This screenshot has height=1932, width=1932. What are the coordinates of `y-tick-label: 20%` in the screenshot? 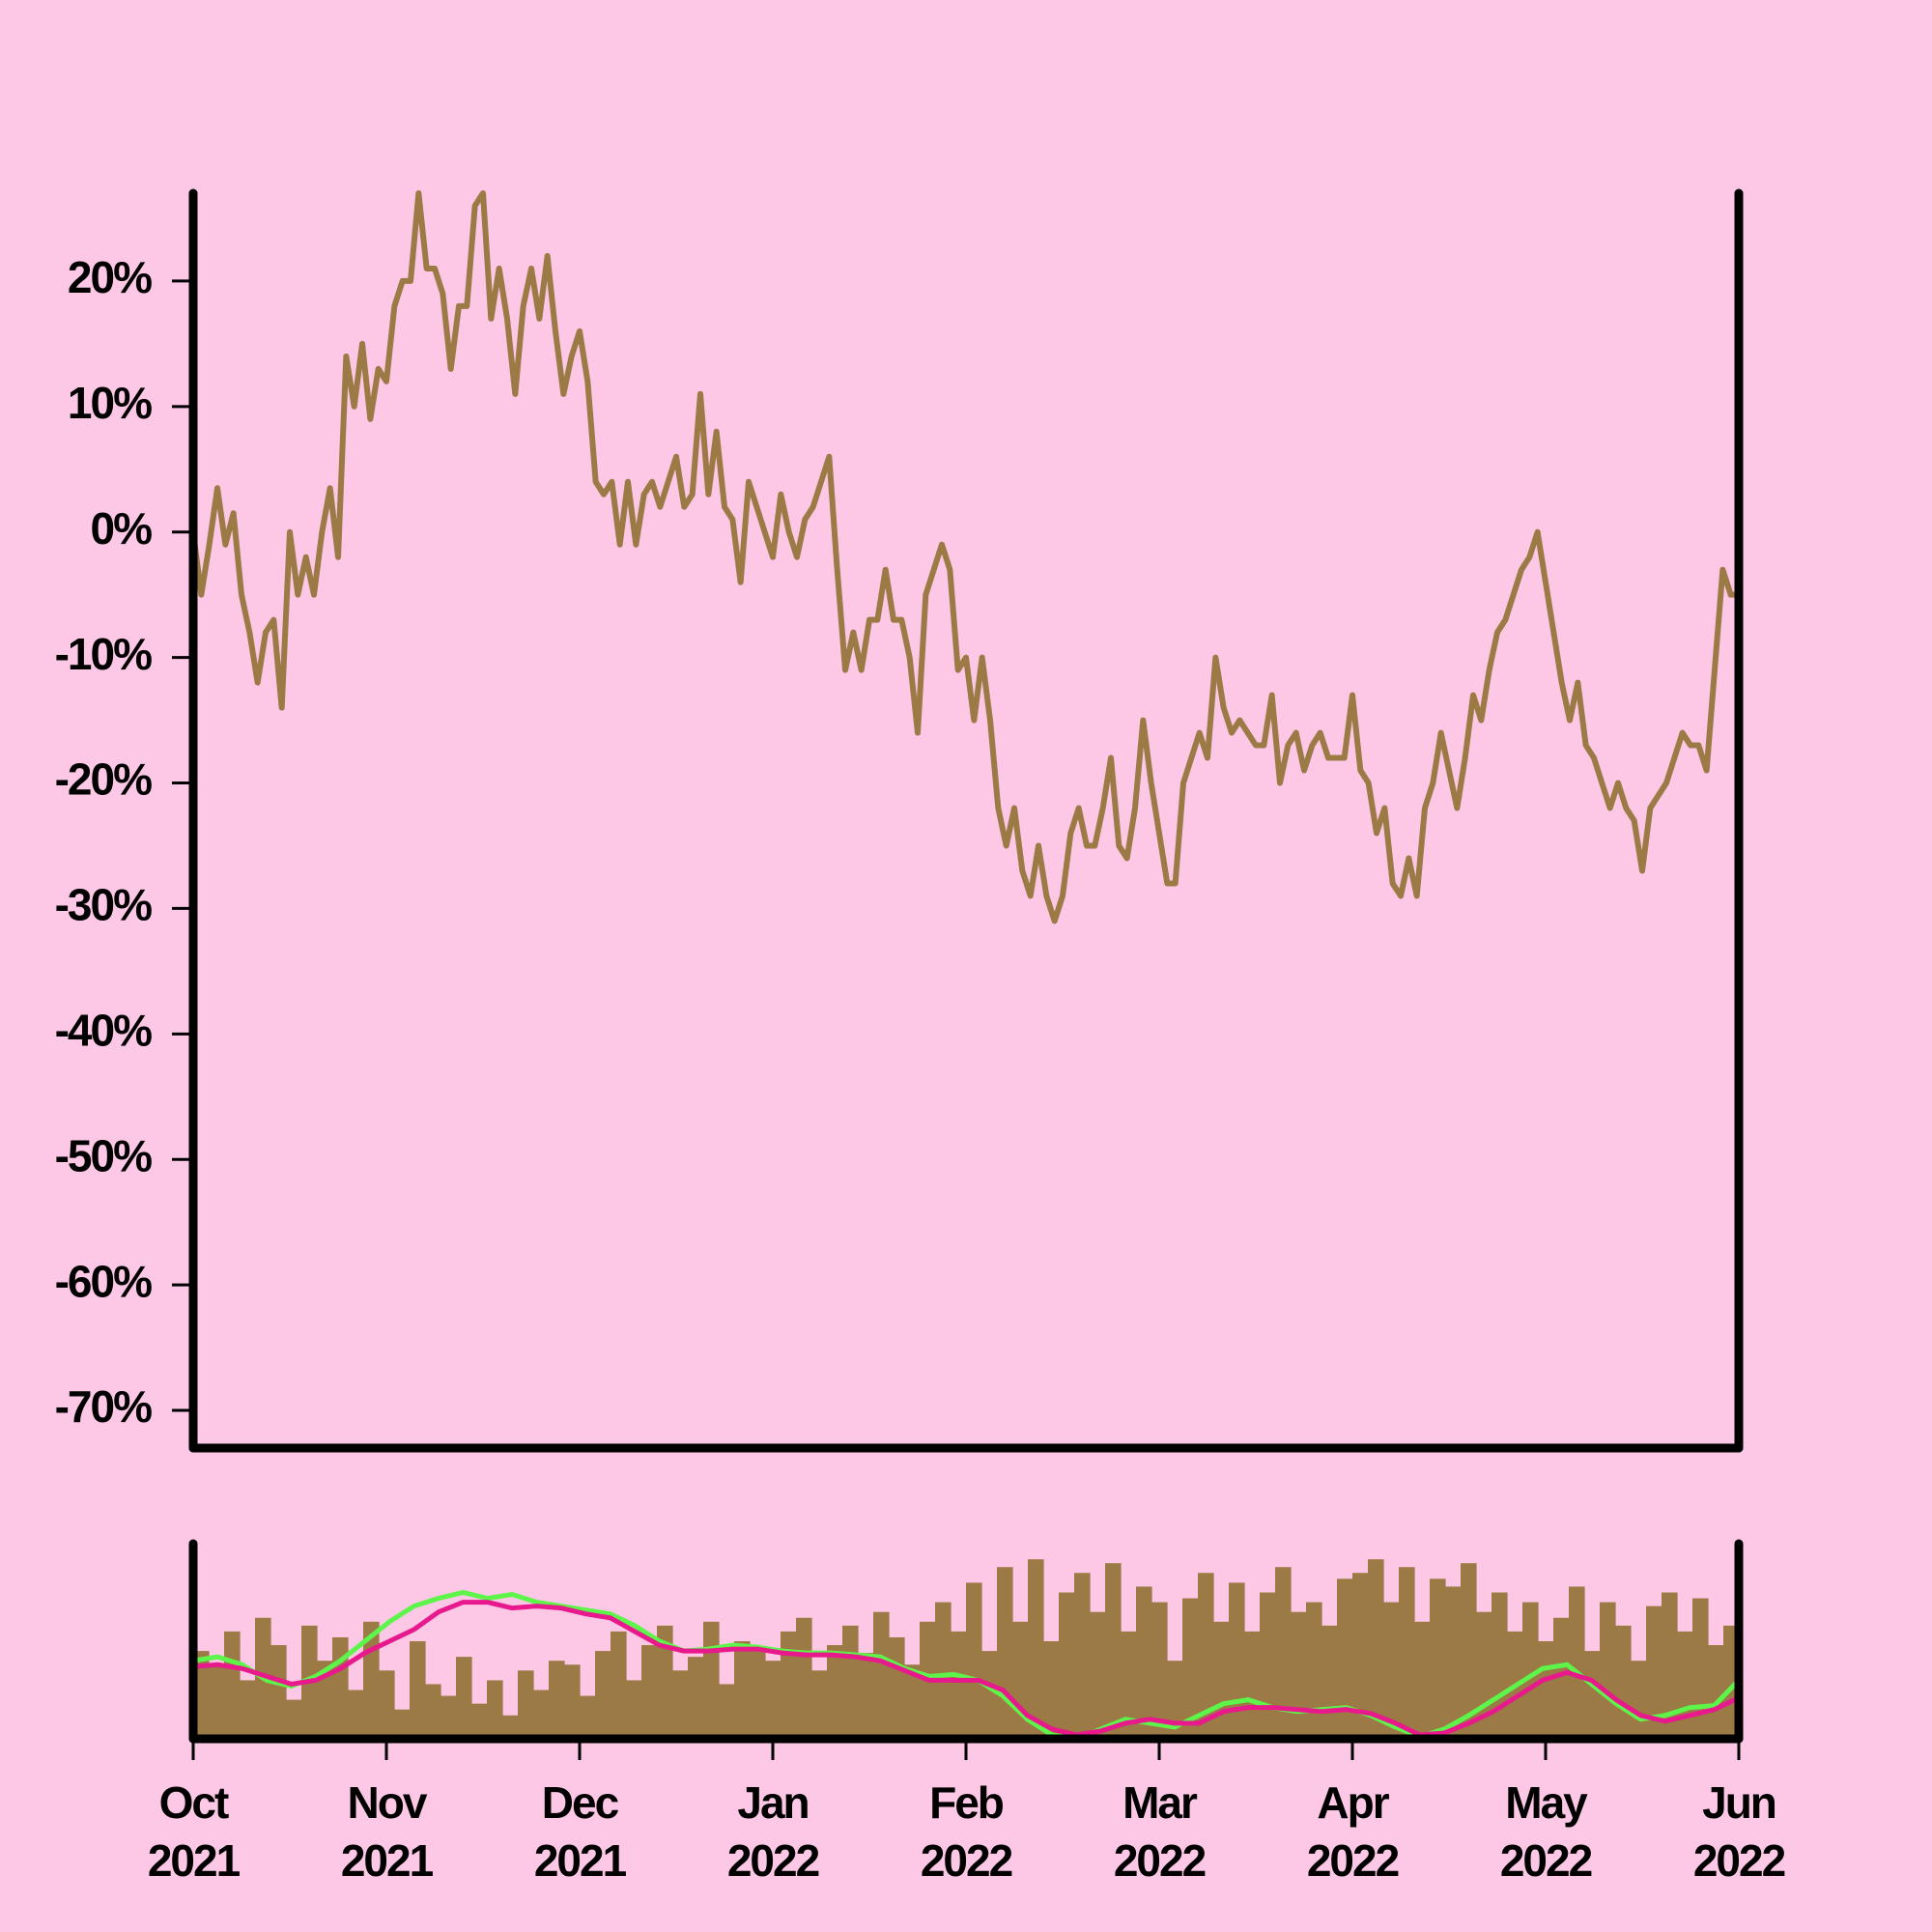 It's located at (110, 277).